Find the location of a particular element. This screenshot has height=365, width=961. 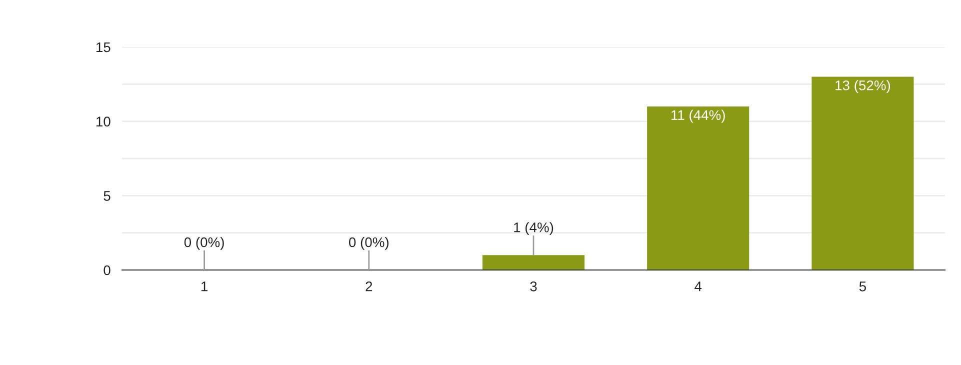

data-label: 1 (4%) is located at coordinates (534, 229).